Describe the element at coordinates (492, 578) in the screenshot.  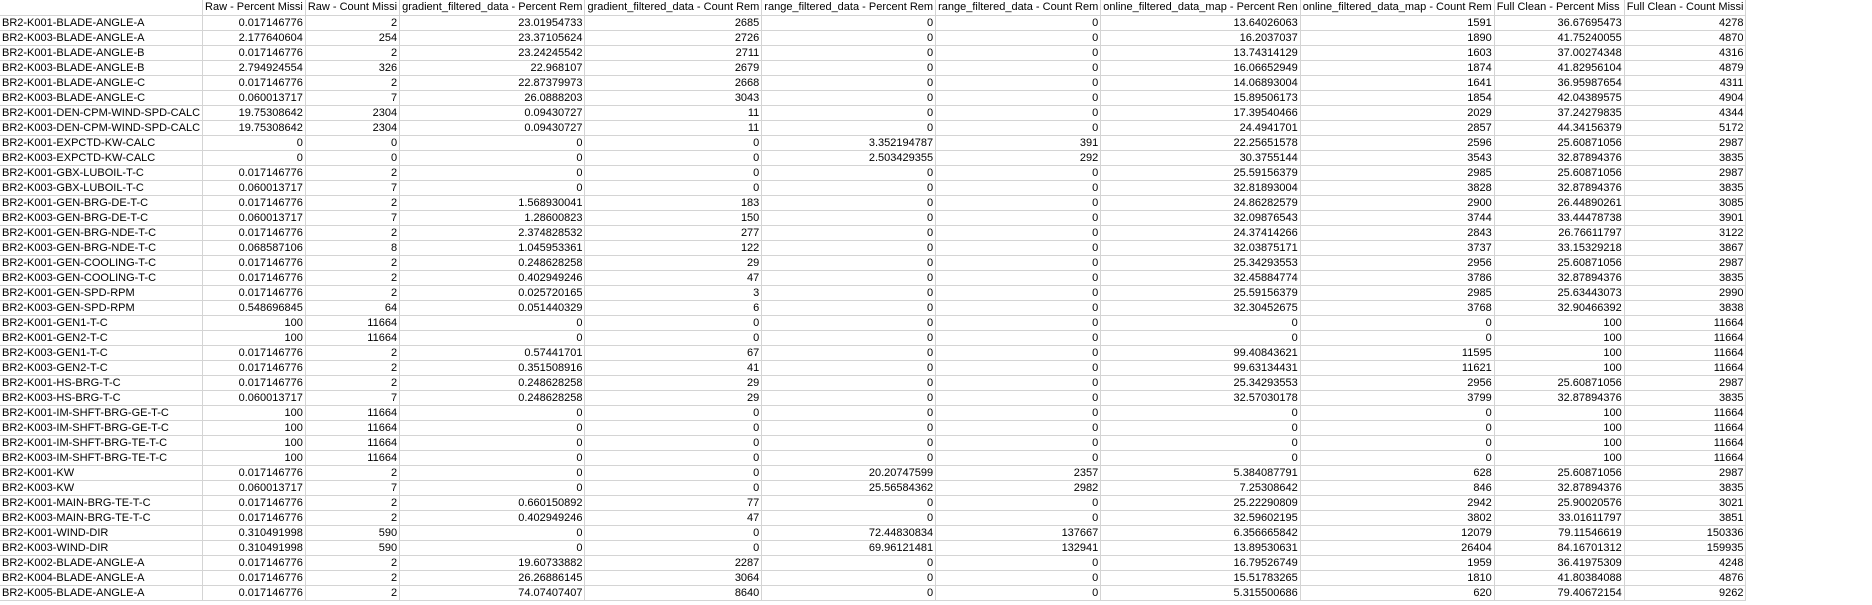
I see `cell-gradient-percent-removed: 26.26886145` at that location.